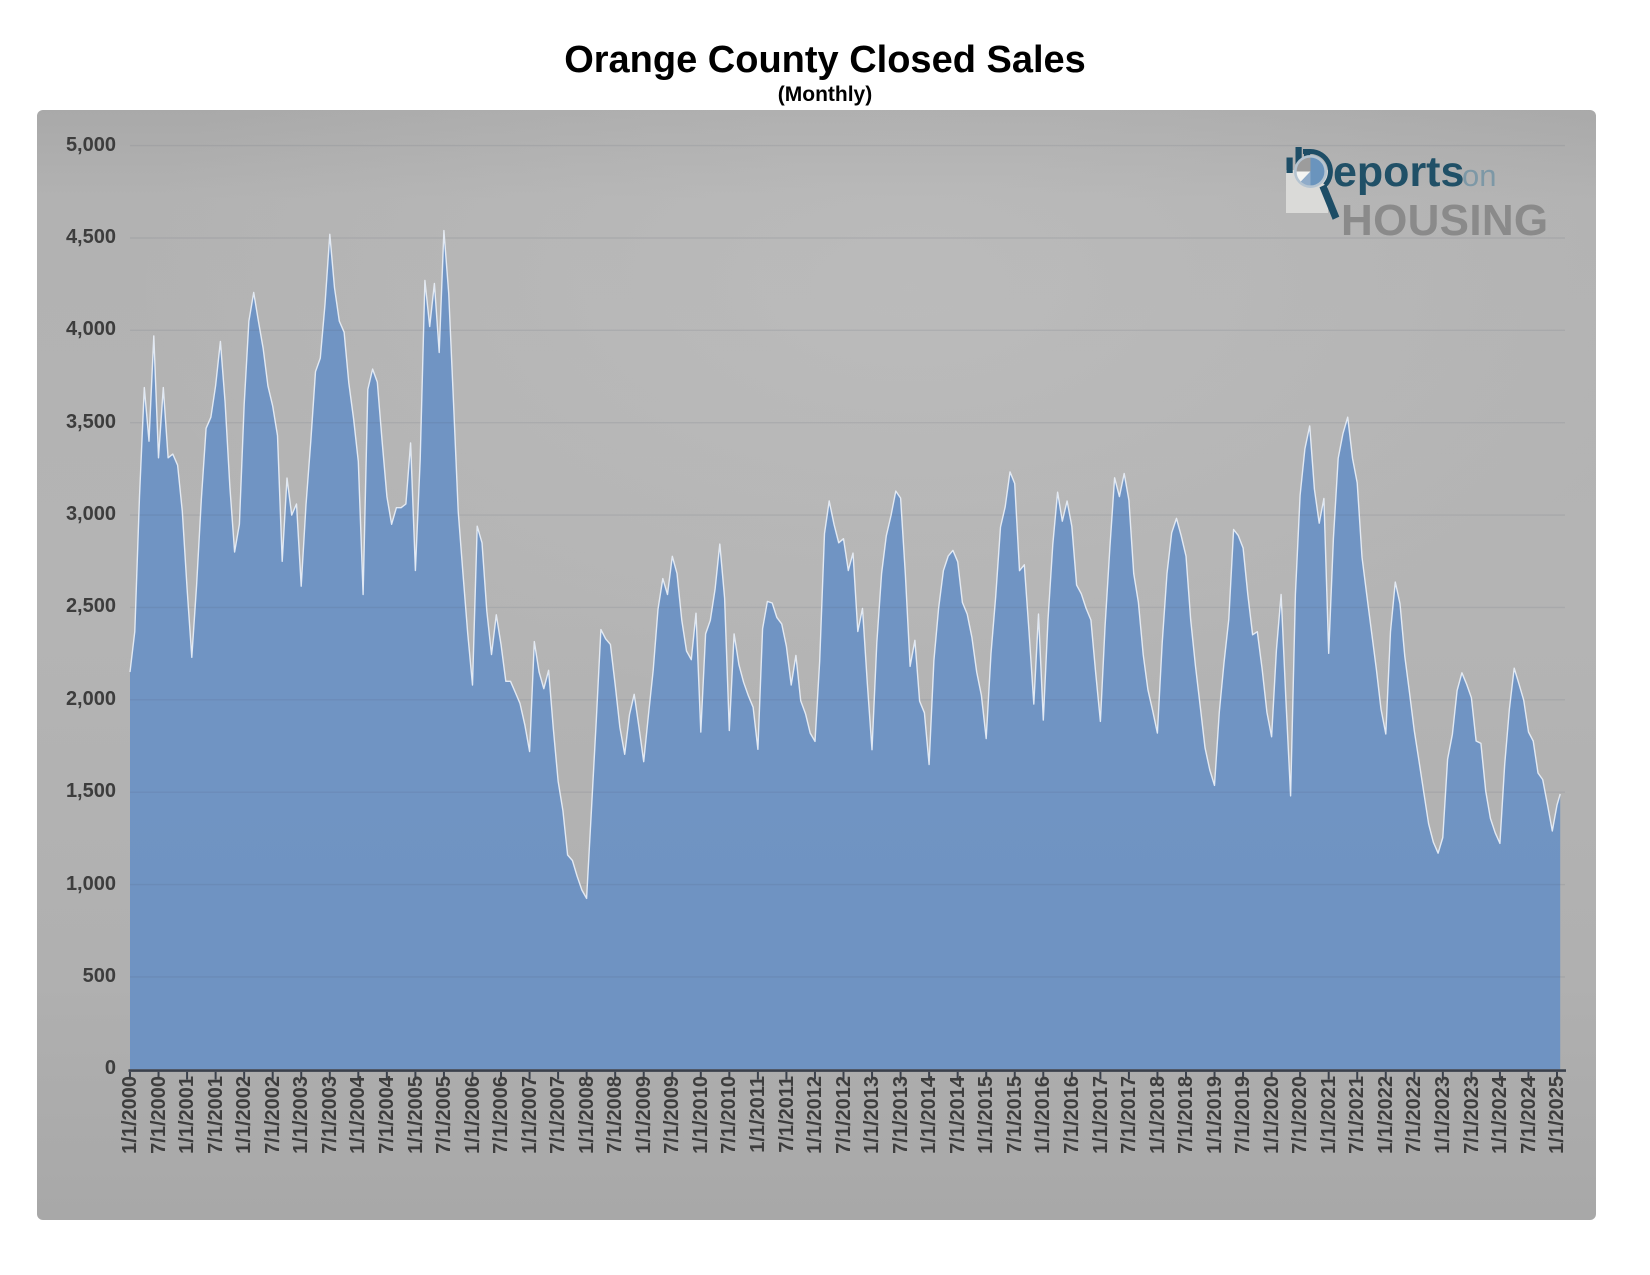 Image resolution: width=1650 pixels, height=1275 pixels. Describe the element at coordinates (1398, 172) in the screenshot. I see `svg-text: eports` at that location.